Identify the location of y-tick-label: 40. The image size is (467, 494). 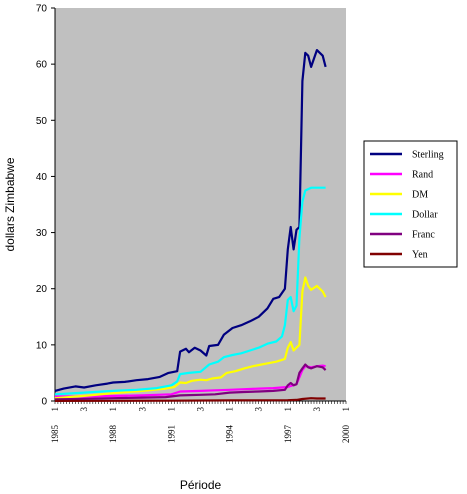
(42, 177).